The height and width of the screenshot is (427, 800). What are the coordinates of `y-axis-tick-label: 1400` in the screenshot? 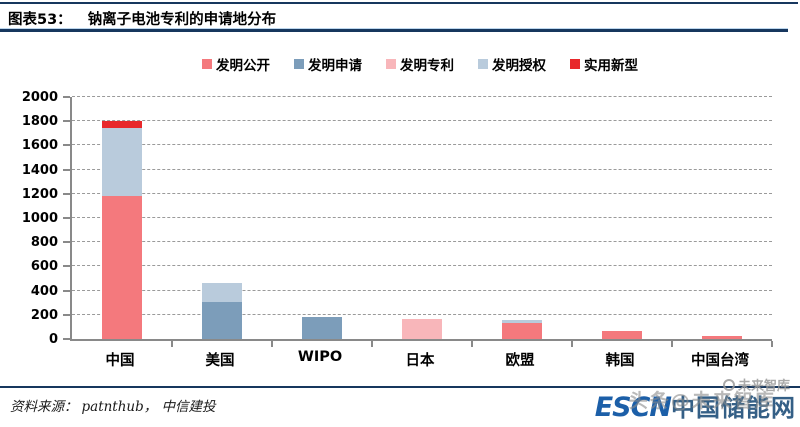 It's located at (39, 170).